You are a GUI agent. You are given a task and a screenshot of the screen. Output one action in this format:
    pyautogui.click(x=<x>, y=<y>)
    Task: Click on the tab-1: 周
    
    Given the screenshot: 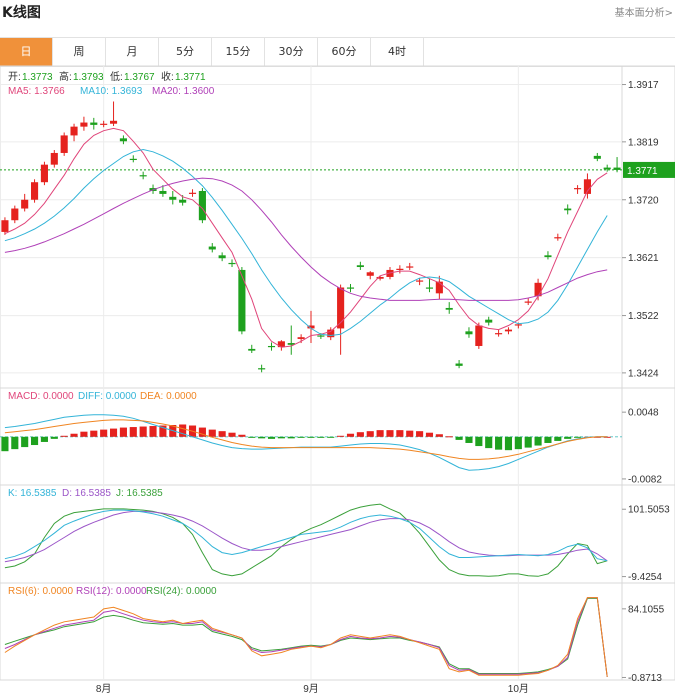 What is the action you would take?
    pyautogui.click(x=79, y=52)
    